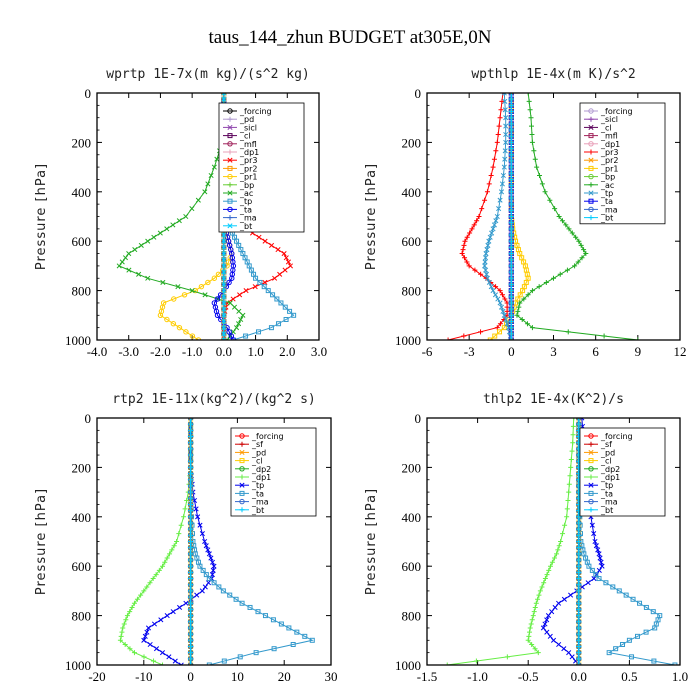  Describe the element at coordinates (606, 493) in the screenshot. I see `legend-entry: _ta` at that location.